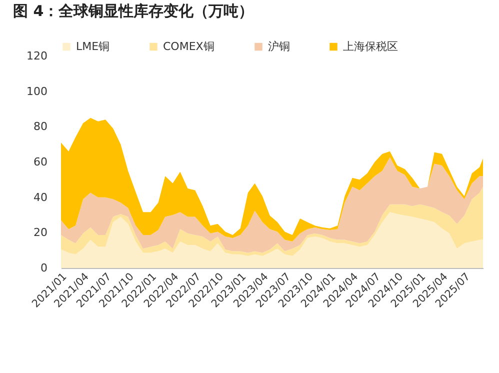 This screenshot has width=499, height=373. What do you see at coordinates (41, 162) in the screenshot?
I see `y-tick-label: 60` at bounding box center [41, 162].